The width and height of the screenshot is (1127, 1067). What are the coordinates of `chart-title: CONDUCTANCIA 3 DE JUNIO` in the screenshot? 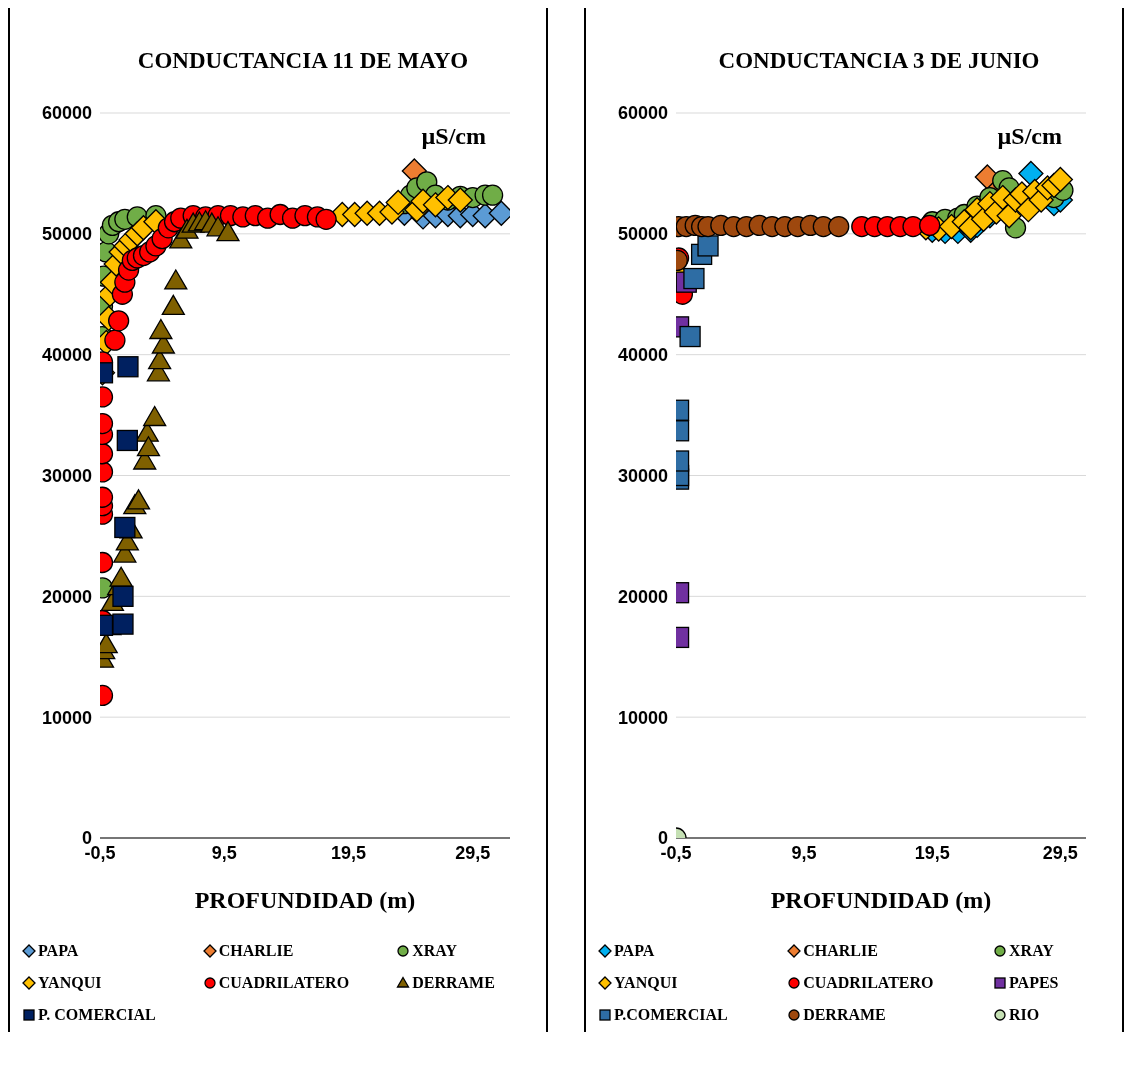 It's located at (879, 61).